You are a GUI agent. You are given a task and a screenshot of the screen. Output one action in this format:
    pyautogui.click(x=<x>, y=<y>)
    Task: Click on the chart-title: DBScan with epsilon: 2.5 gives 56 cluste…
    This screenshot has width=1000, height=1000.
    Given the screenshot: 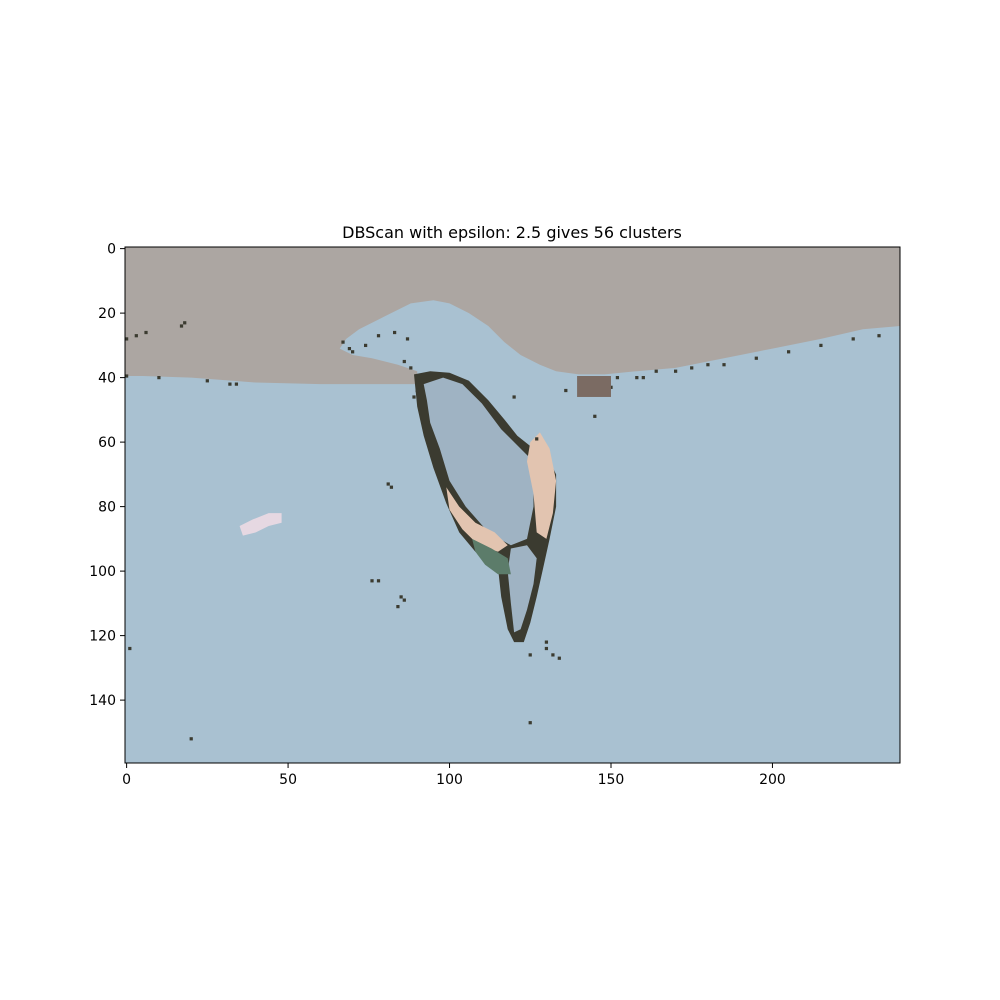 What is the action you would take?
    pyautogui.click(x=512, y=232)
    